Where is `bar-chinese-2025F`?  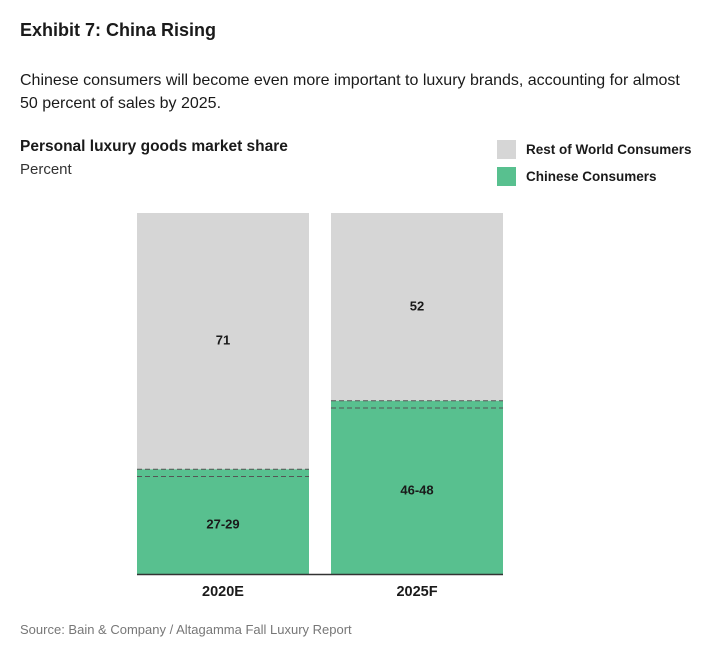 bar-chinese-2025F is located at coordinates (417, 487).